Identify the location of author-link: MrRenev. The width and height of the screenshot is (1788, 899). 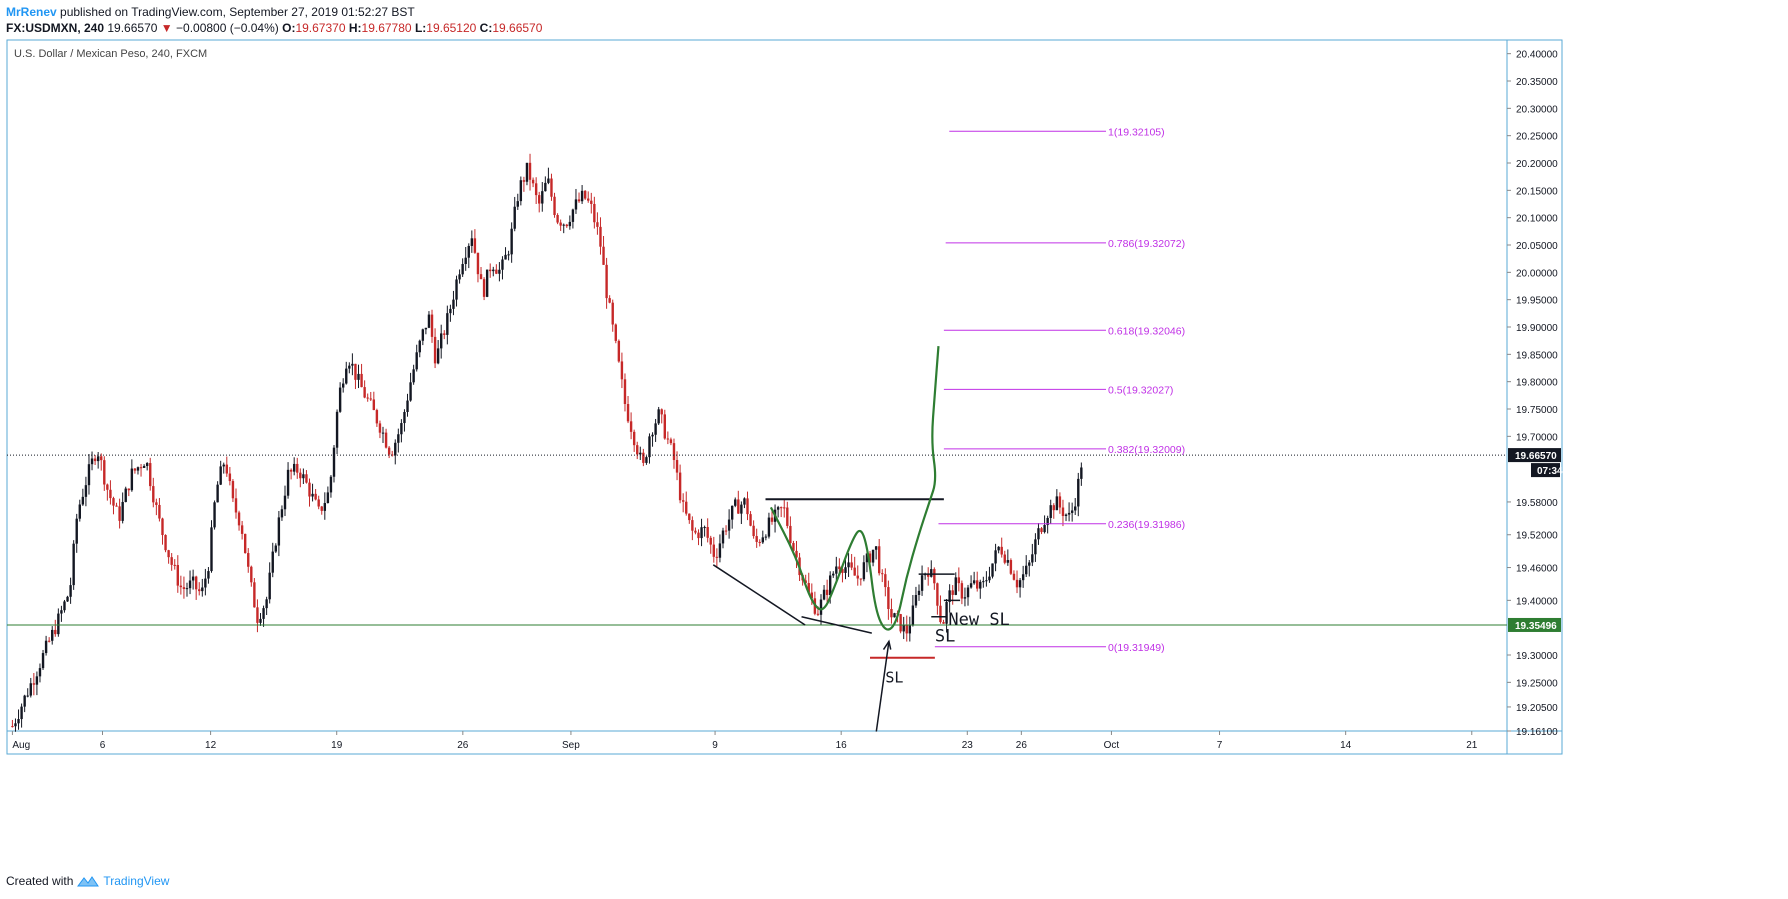
(31, 12).